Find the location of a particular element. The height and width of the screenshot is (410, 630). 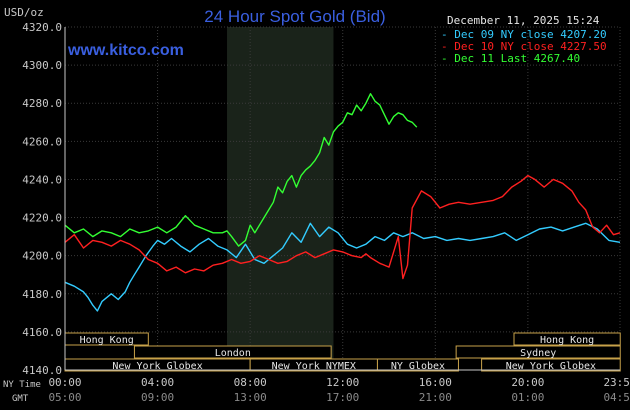

gmt-label: GMT is located at coordinates (20, 399).